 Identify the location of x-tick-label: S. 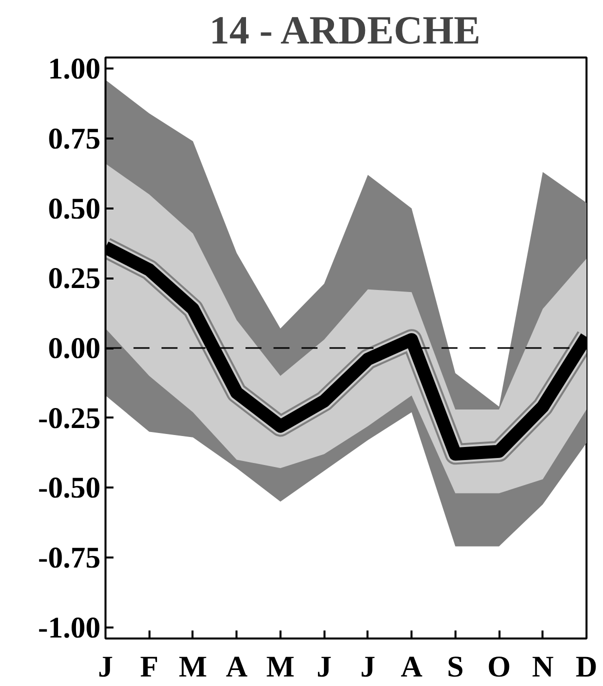
(455, 667).